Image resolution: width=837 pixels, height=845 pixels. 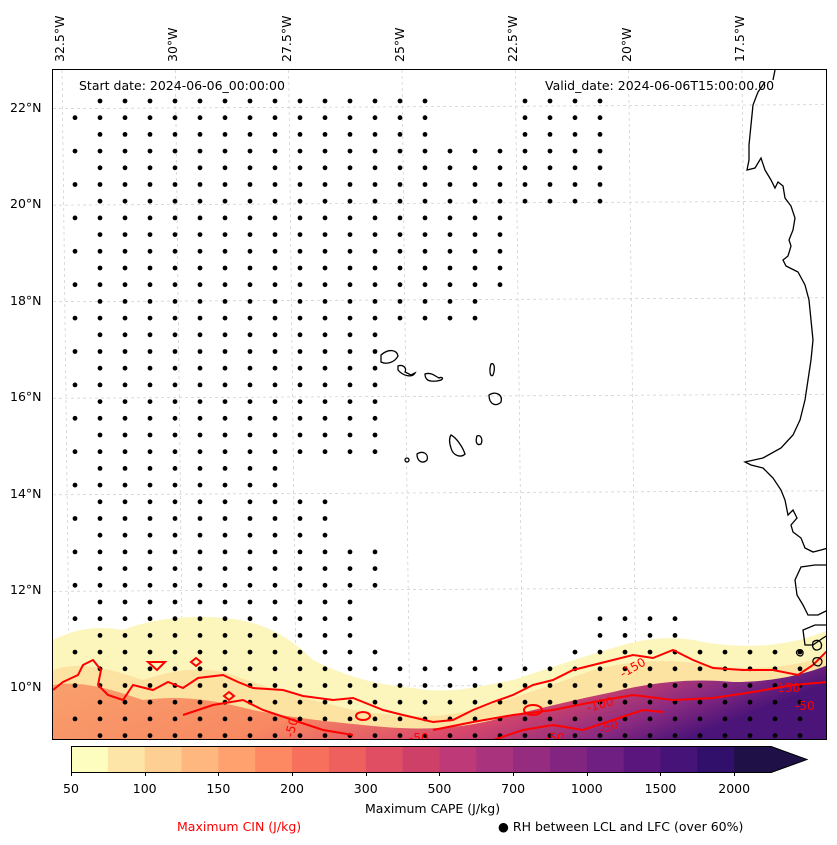 What do you see at coordinates (419, 735) in the screenshot?
I see `cin-contour-label: -50` at bounding box center [419, 735].